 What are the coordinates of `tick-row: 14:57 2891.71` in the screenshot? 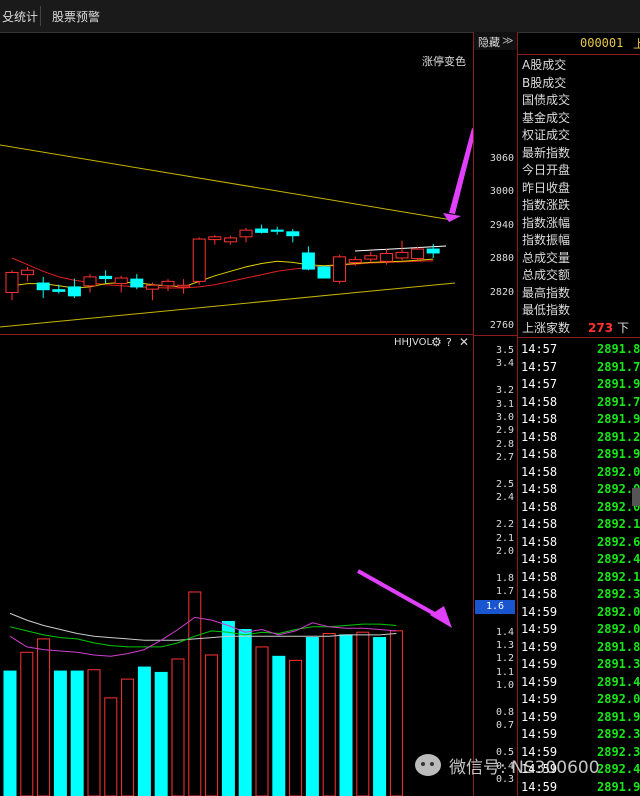 It's located at (579, 368).